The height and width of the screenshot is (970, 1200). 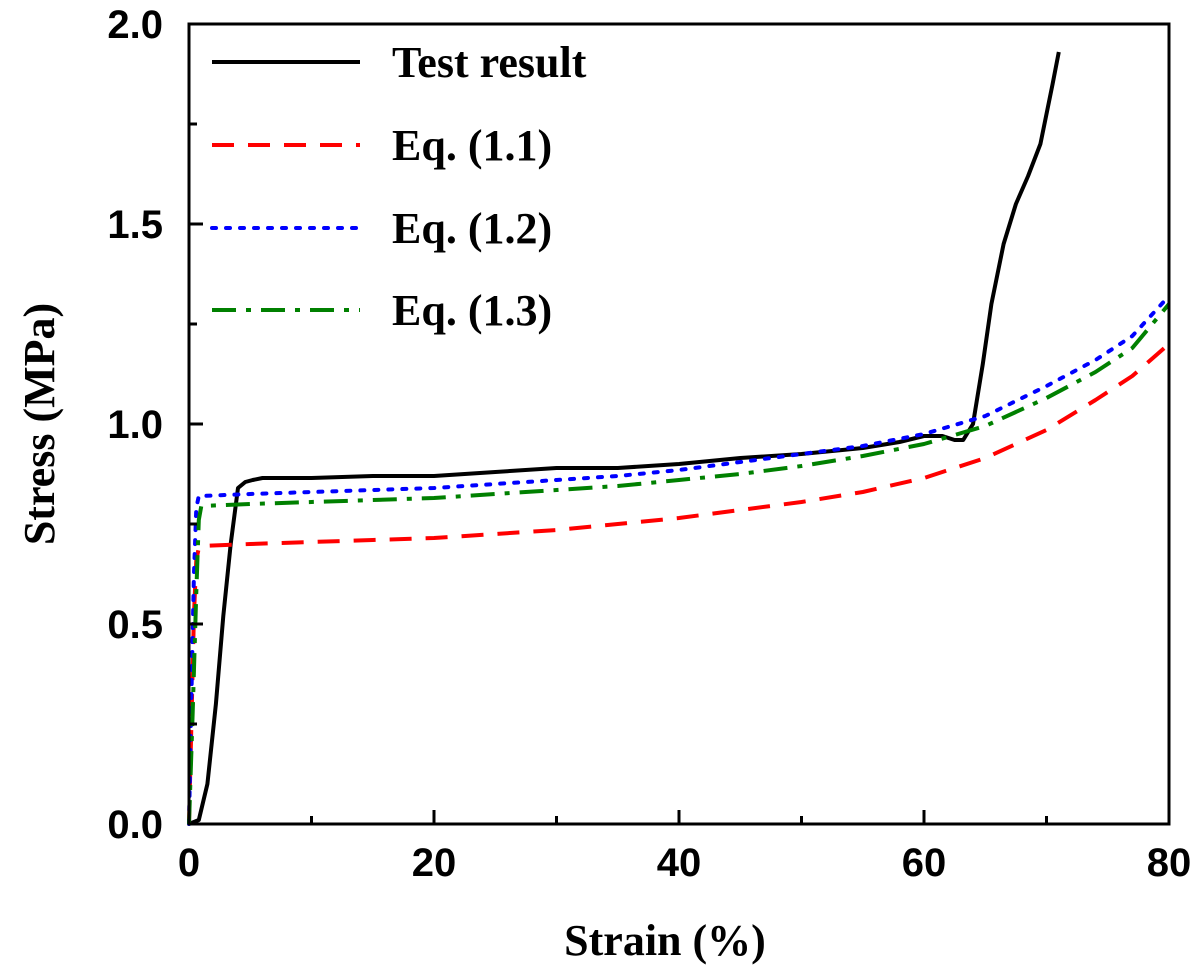 I want to click on legend-label-0: Test result, so click(x=489, y=62).